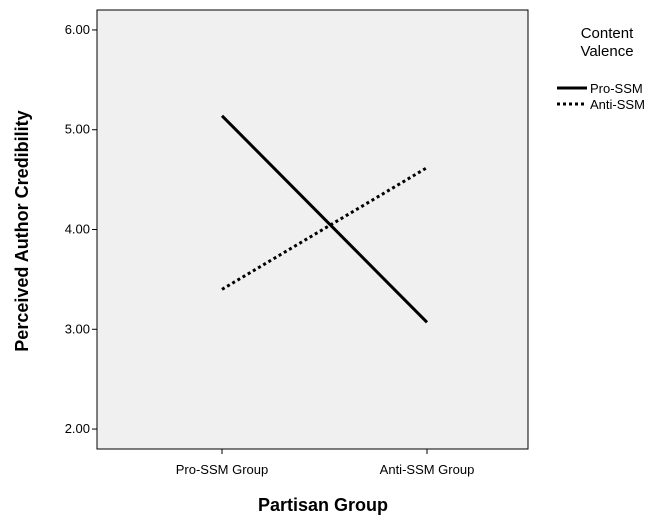  Describe the element at coordinates (325, 463) in the screenshot. I see `x-axis: Pro-SSM Group Anti-SSM Group` at that location.